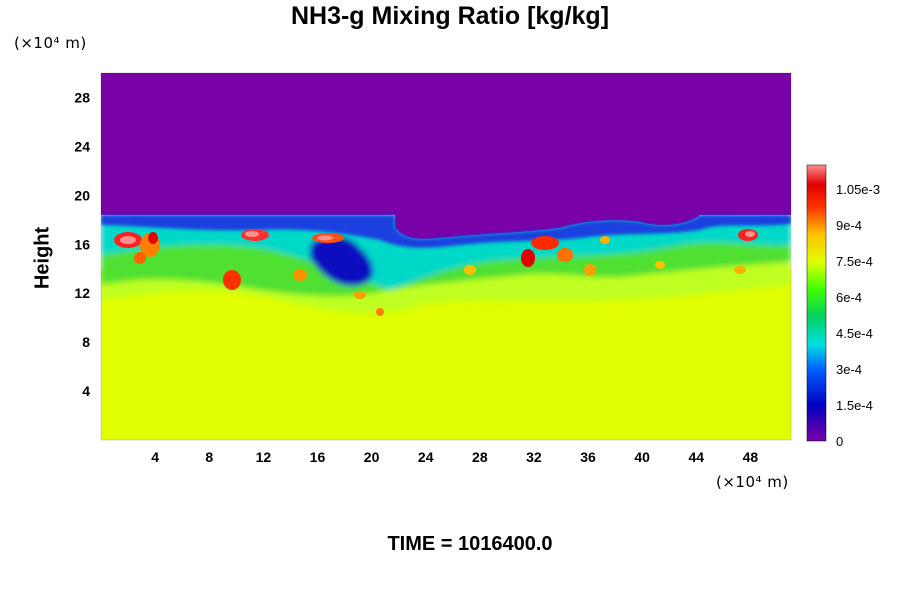  I want to click on x-tick-label: 36, so click(588, 457).